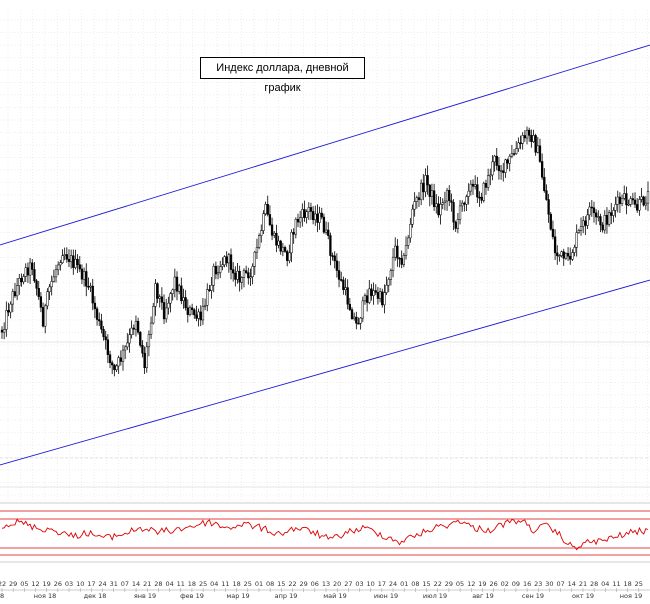  Describe the element at coordinates (382, 584) in the screenshot. I see `x-tick-label: 17` at that location.